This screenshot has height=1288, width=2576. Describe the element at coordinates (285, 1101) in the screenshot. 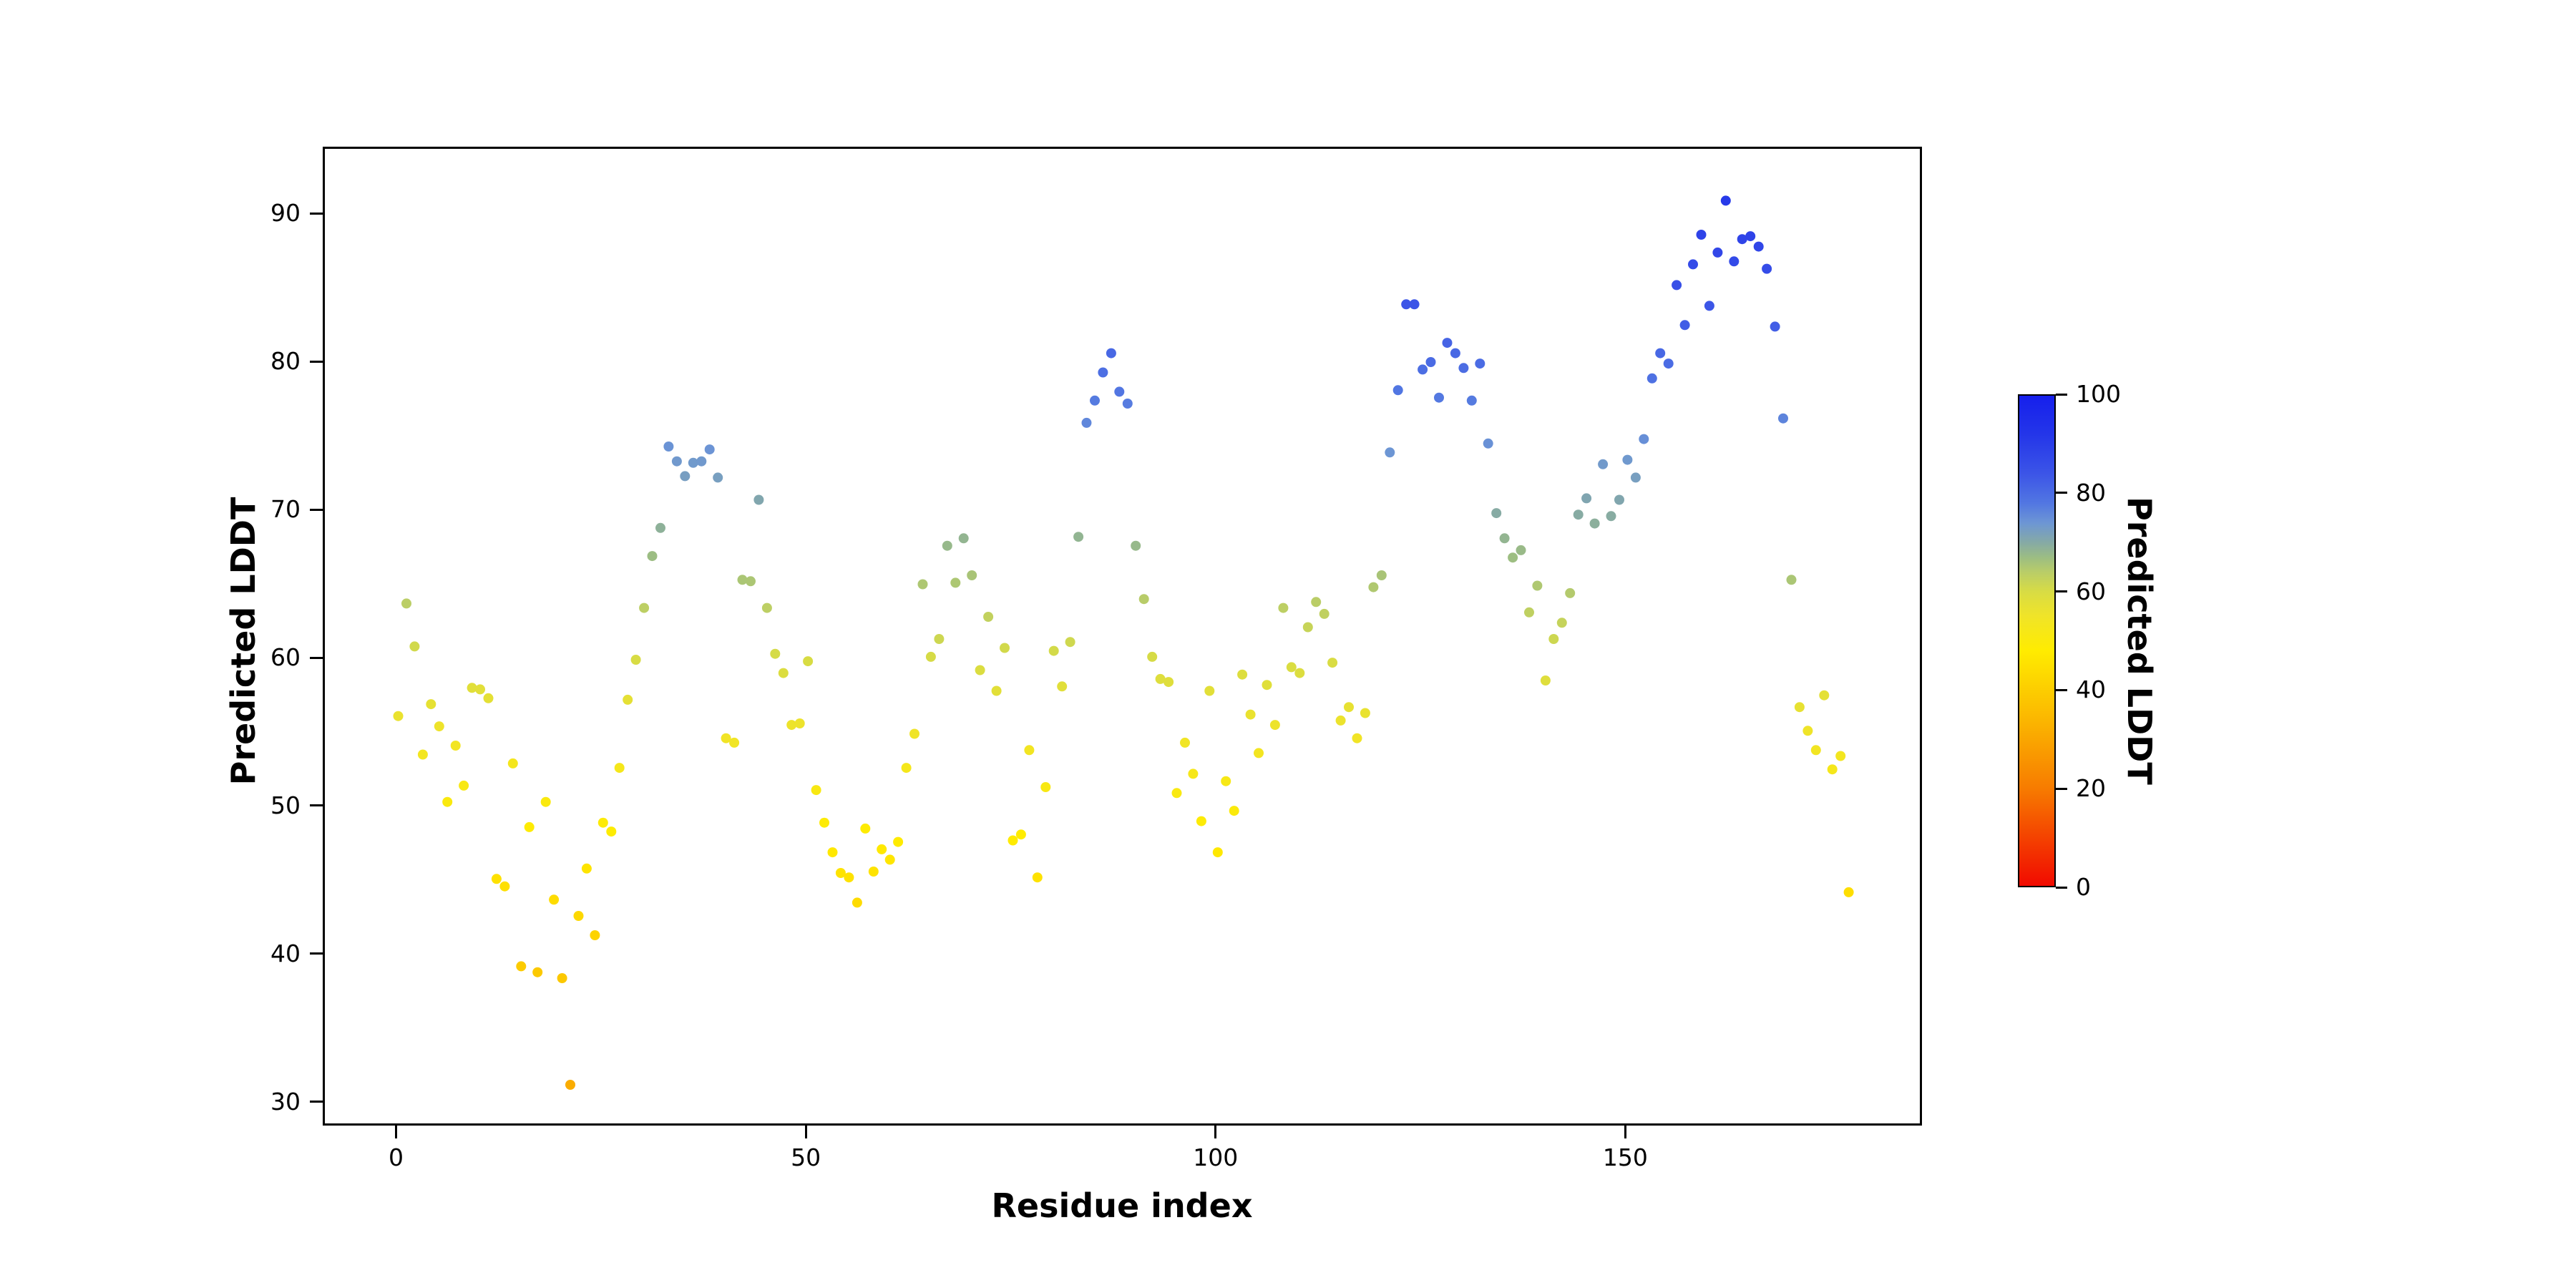

I see `y-tick-label: 30` at that location.